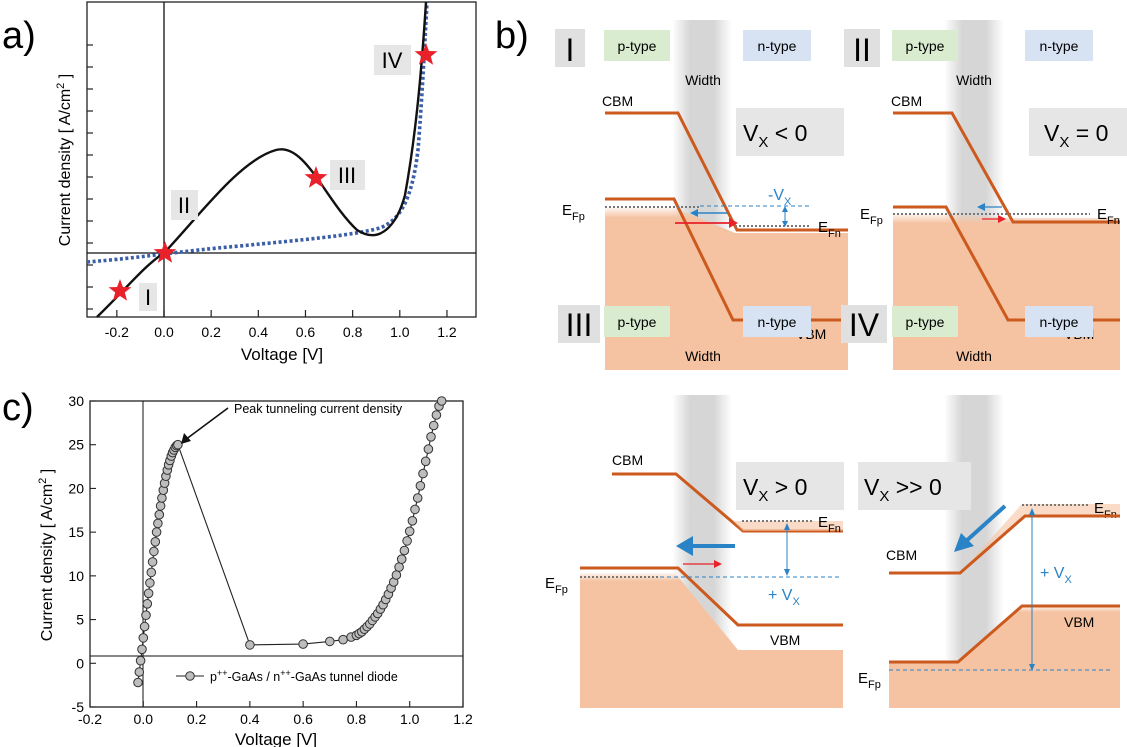  Describe the element at coordinates (617, 101) in the screenshot. I see `cbm-I-label: CBM` at that location.